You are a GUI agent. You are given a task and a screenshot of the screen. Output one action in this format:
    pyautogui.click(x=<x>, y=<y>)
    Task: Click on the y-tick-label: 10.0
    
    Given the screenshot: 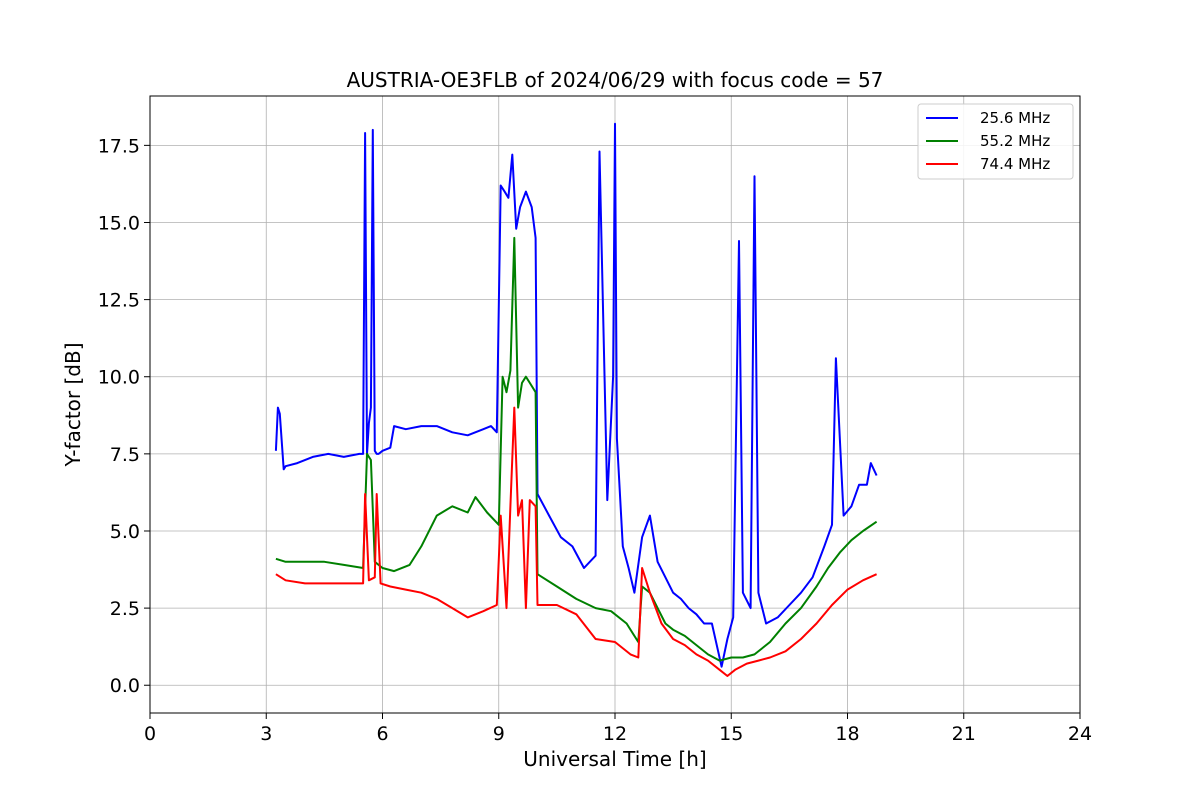 What is the action you would take?
    pyautogui.click(x=119, y=378)
    